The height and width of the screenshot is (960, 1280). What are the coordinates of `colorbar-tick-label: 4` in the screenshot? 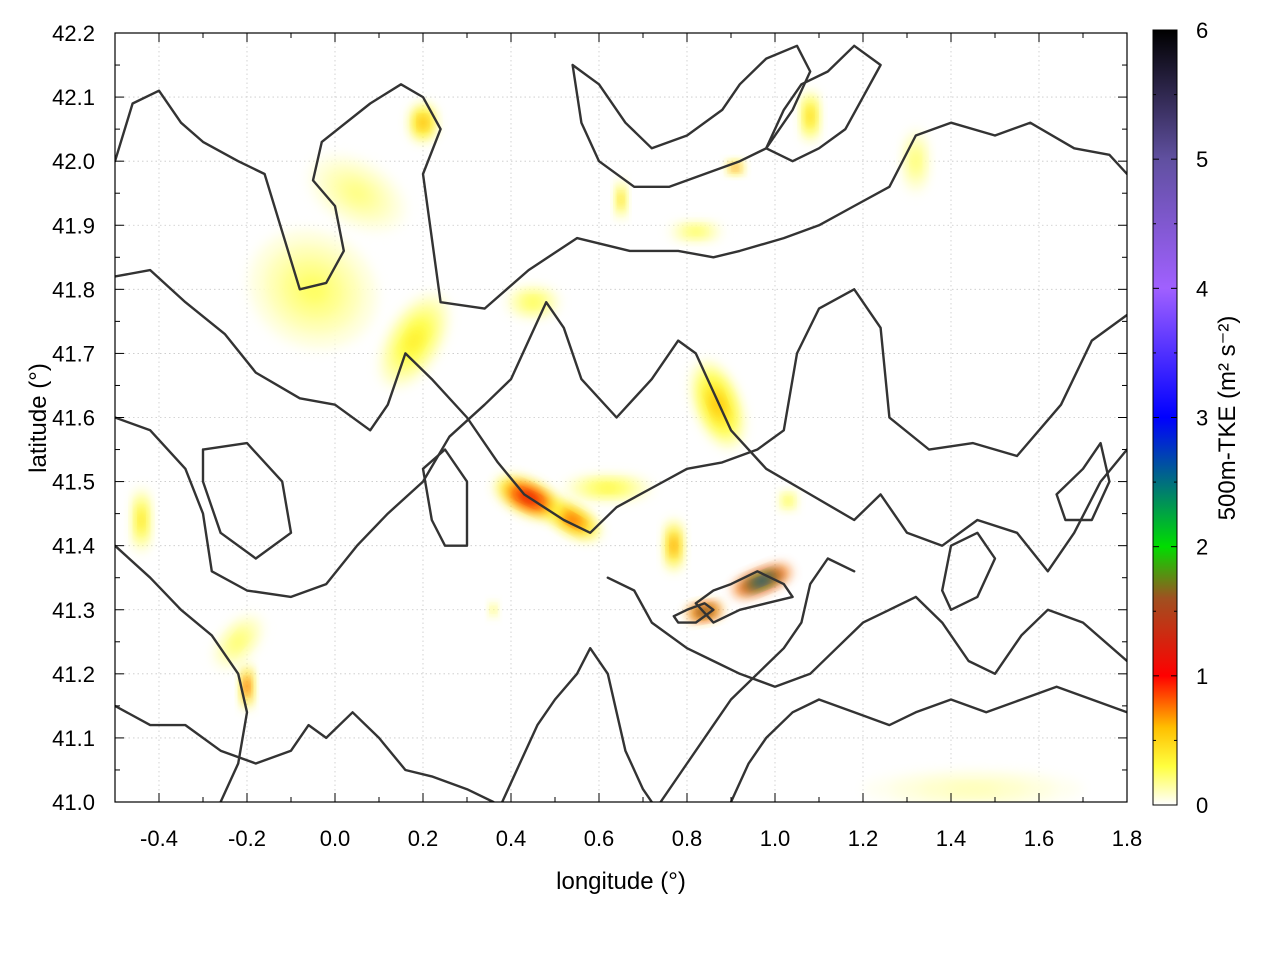 It's located at (1202, 288).